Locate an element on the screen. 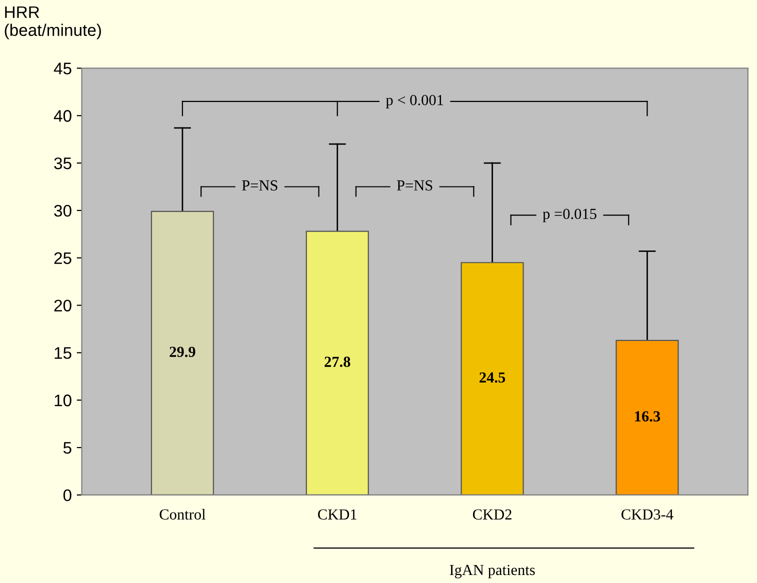  text: IgAN patients is located at coordinates (492, 571).